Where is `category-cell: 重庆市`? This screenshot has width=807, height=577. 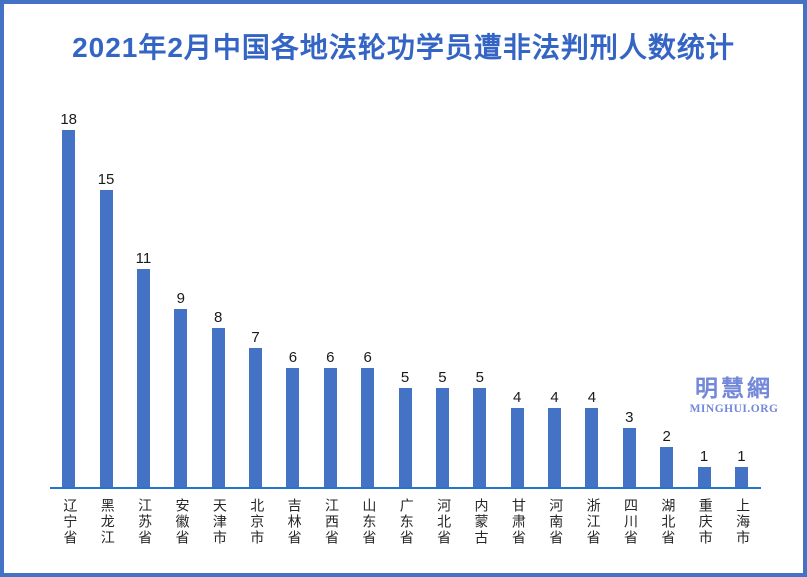
category-cell: 重庆市 is located at coordinates (703, 522).